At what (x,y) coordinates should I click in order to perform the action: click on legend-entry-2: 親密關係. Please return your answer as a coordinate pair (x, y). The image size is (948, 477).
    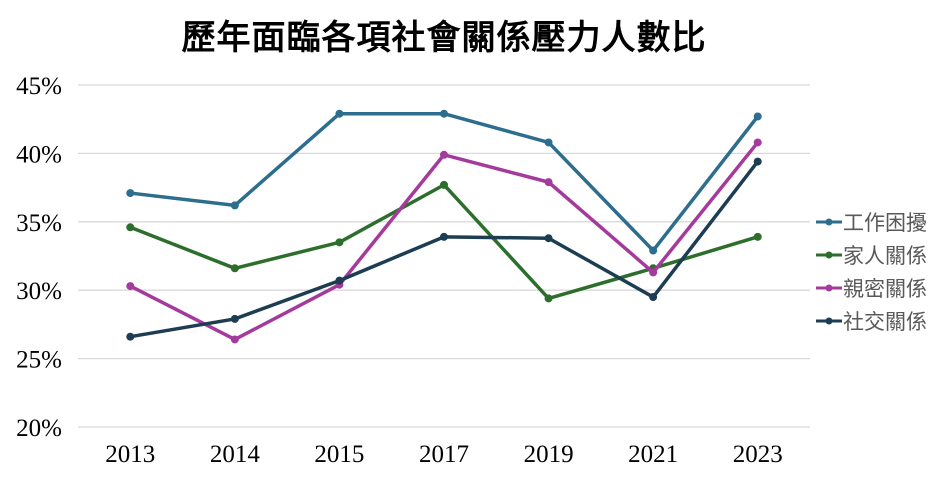
    Looking at the image, I should click on (871, 287).